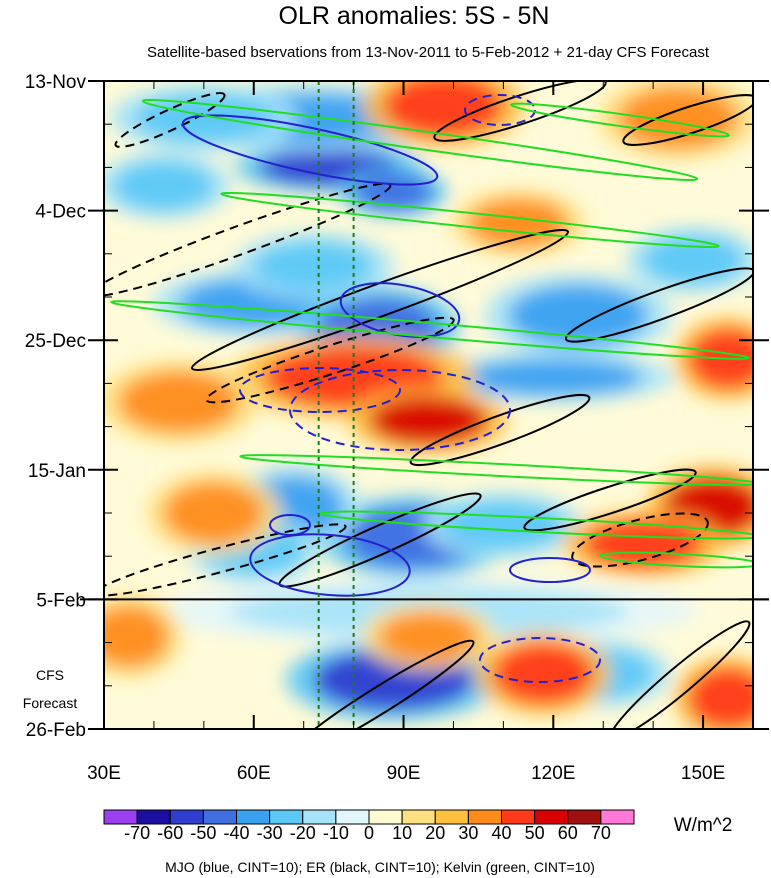 The width and height of the screenshot is (771, 878). Describe the element at coordinates (404, 773) in the screenshot. I see `x-tick-label: 90E` at that location.